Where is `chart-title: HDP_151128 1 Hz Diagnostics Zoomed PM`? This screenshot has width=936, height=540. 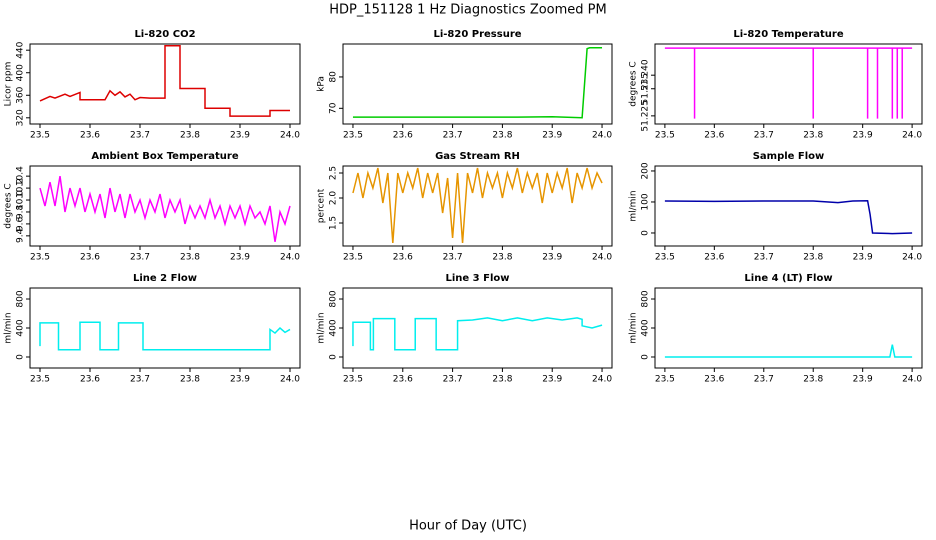 chart-title: HDP_151128 1 Hz Diagnostics Zoomed PM is located at coordinates (468, 10).